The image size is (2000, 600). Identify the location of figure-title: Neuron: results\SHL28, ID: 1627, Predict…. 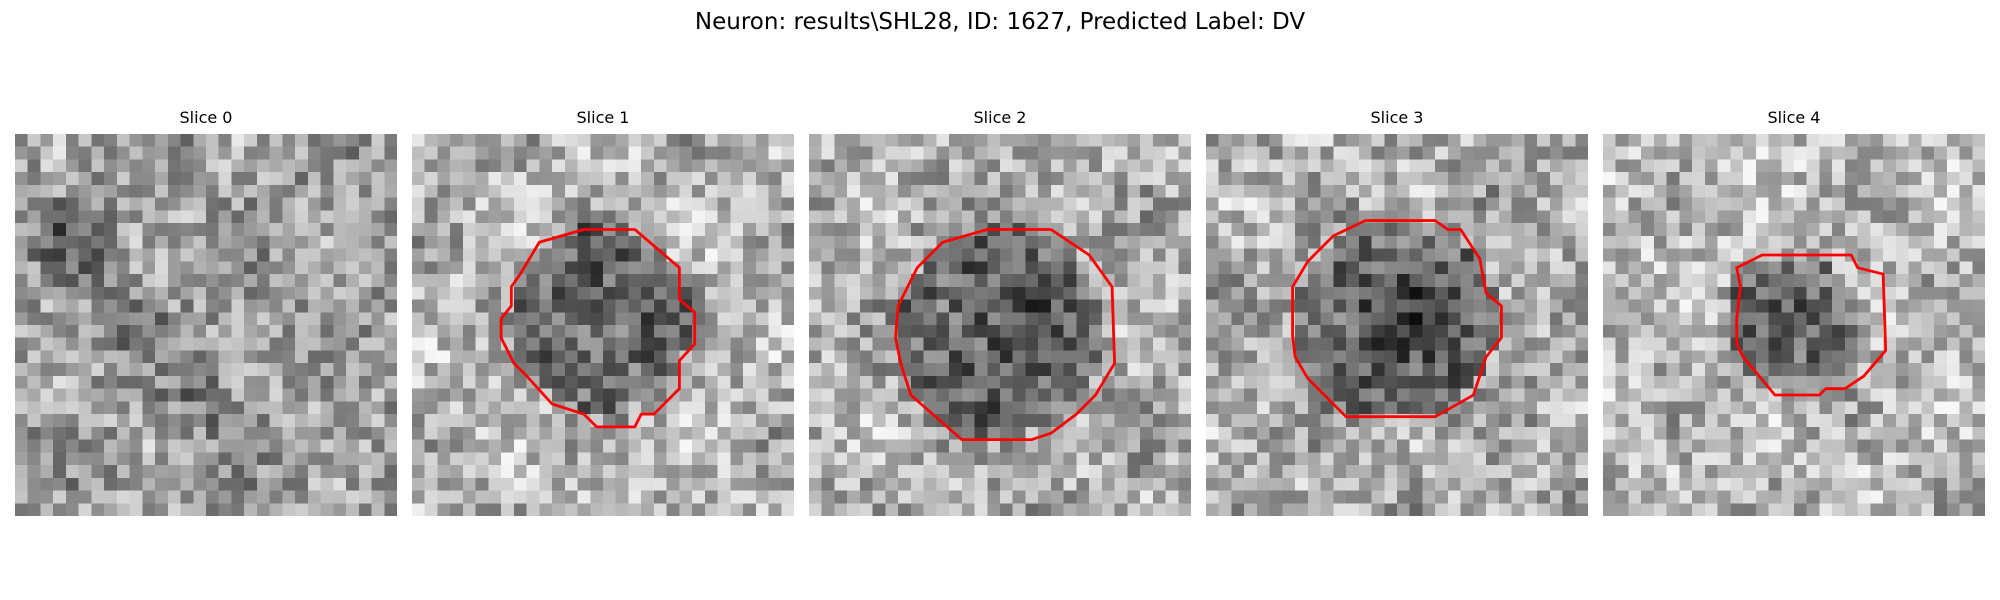
(1000, 22).